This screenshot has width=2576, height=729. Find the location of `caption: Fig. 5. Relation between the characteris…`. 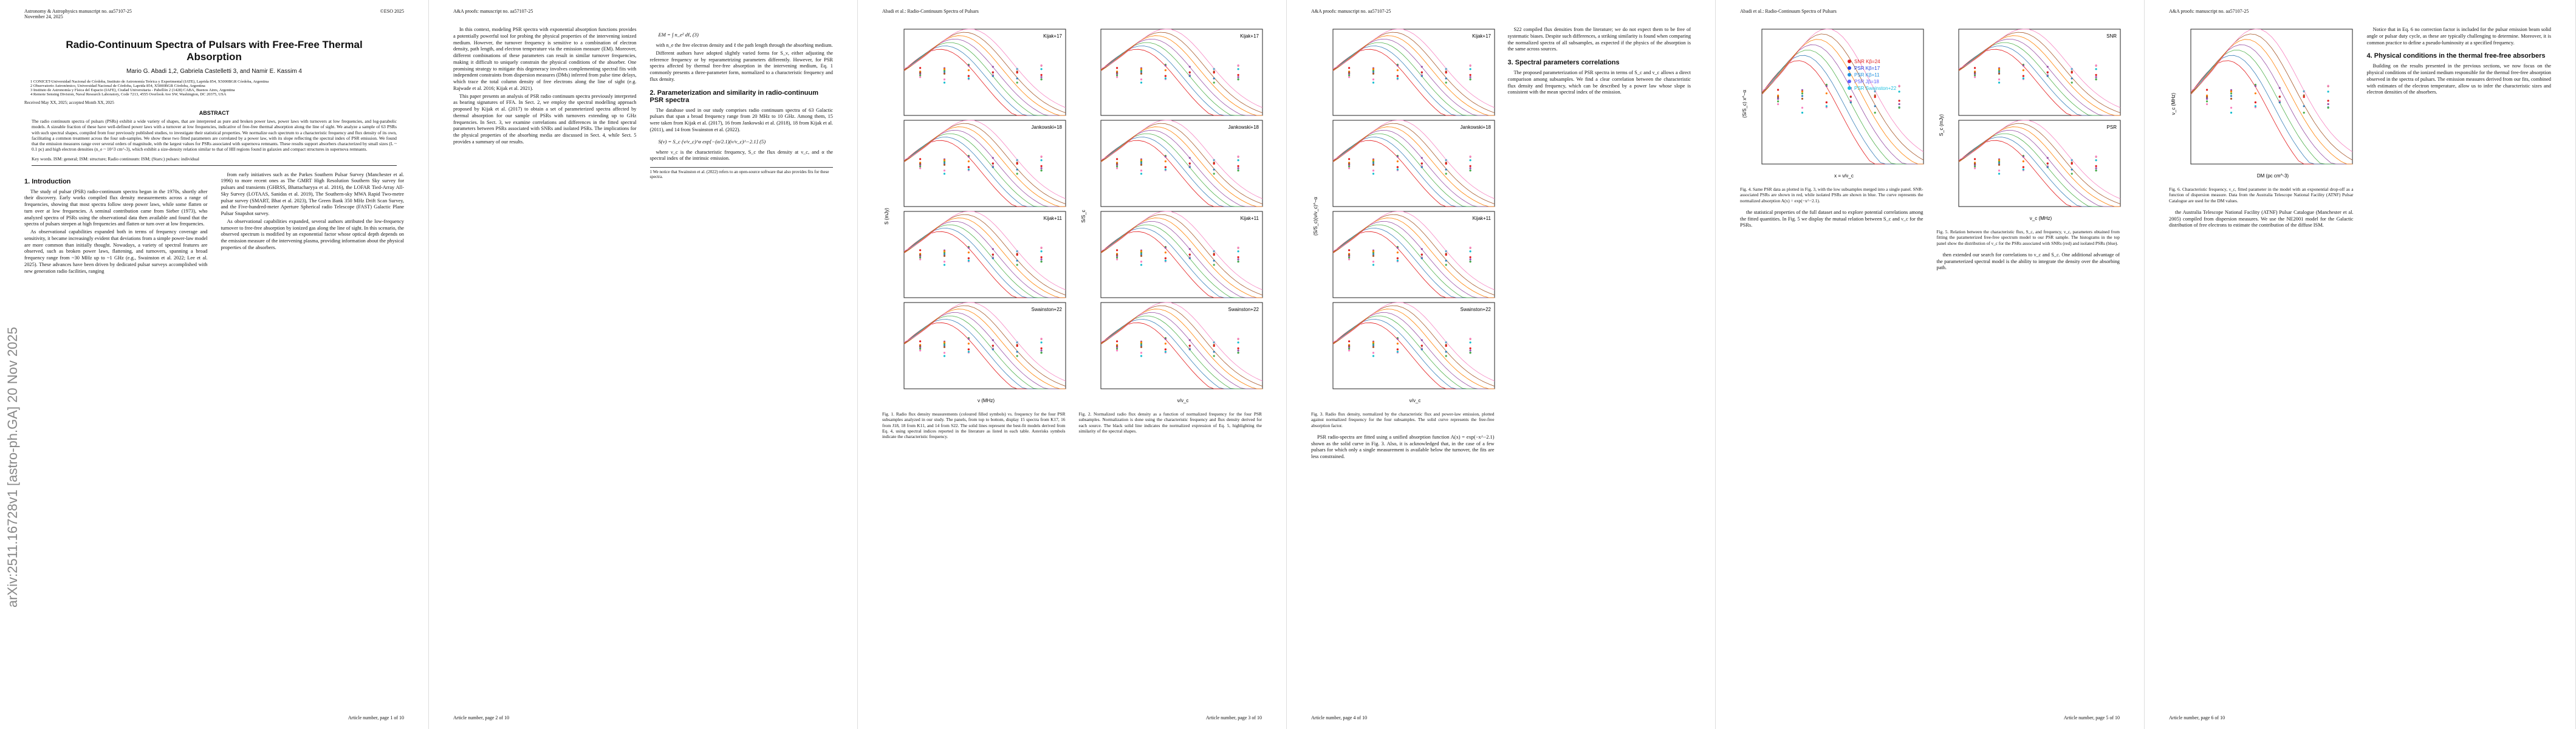

caption: Fig. 5. Relation between the characteris… is located at coordinates (2028, 238).